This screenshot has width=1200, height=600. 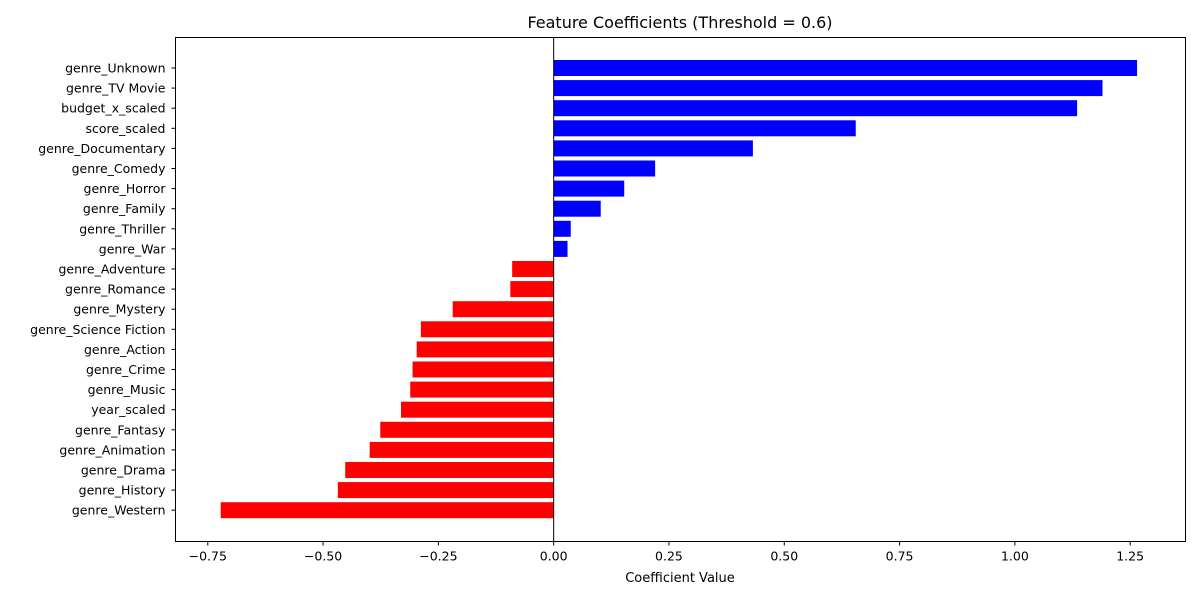 I want to click on x-axis-label: Coefficient Value, so click(x=680, y=578).